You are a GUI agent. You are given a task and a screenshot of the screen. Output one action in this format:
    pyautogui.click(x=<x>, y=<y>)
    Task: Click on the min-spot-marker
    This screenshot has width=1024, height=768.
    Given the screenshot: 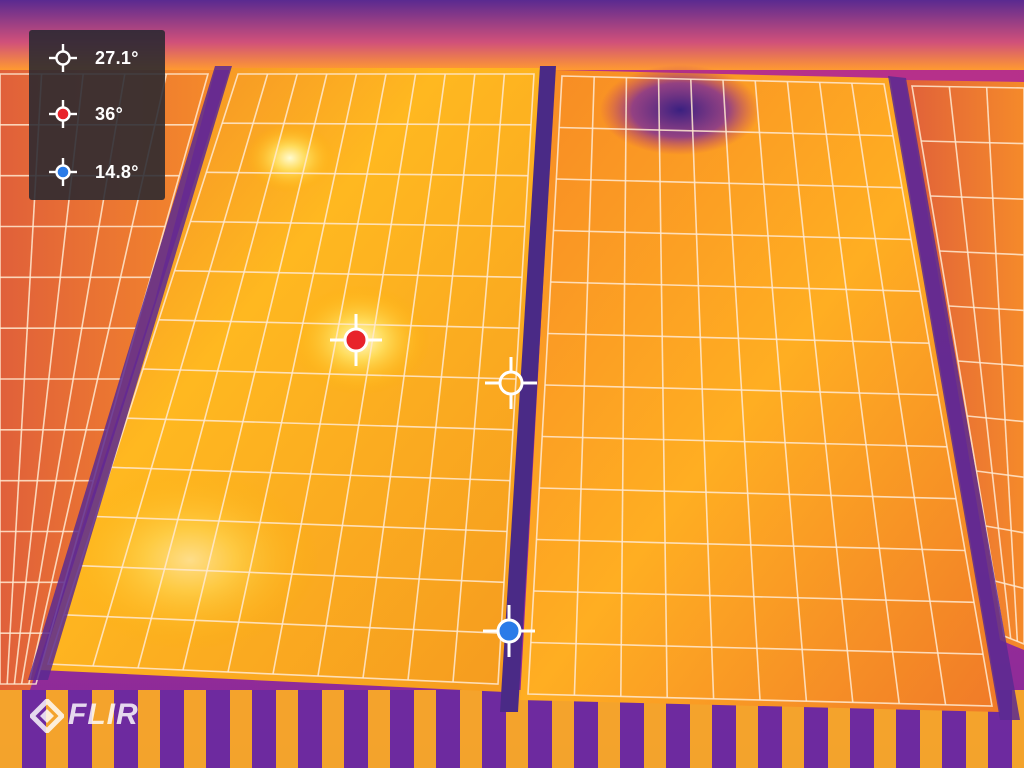 What is the action you would take?
    pyautogui.click(x=509, y=631)
    